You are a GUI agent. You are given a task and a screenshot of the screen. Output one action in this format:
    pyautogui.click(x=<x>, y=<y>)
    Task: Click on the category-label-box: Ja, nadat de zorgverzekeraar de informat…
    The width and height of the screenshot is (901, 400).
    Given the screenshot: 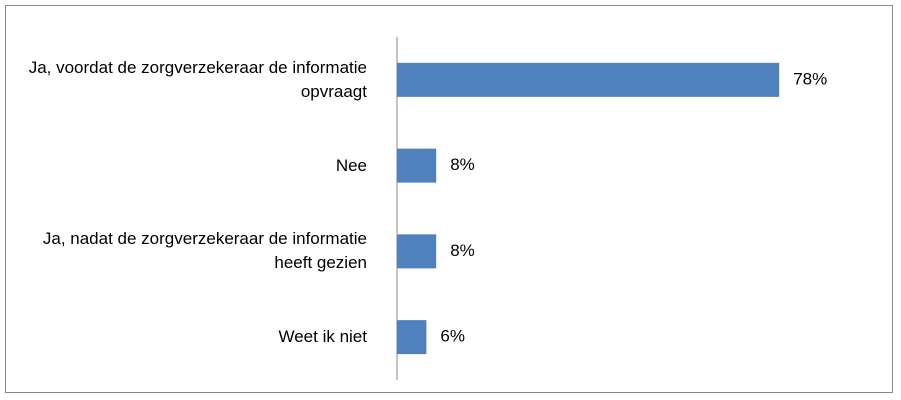 What is the action you would take?
    pyautogui.click(x=188, y=251)
    